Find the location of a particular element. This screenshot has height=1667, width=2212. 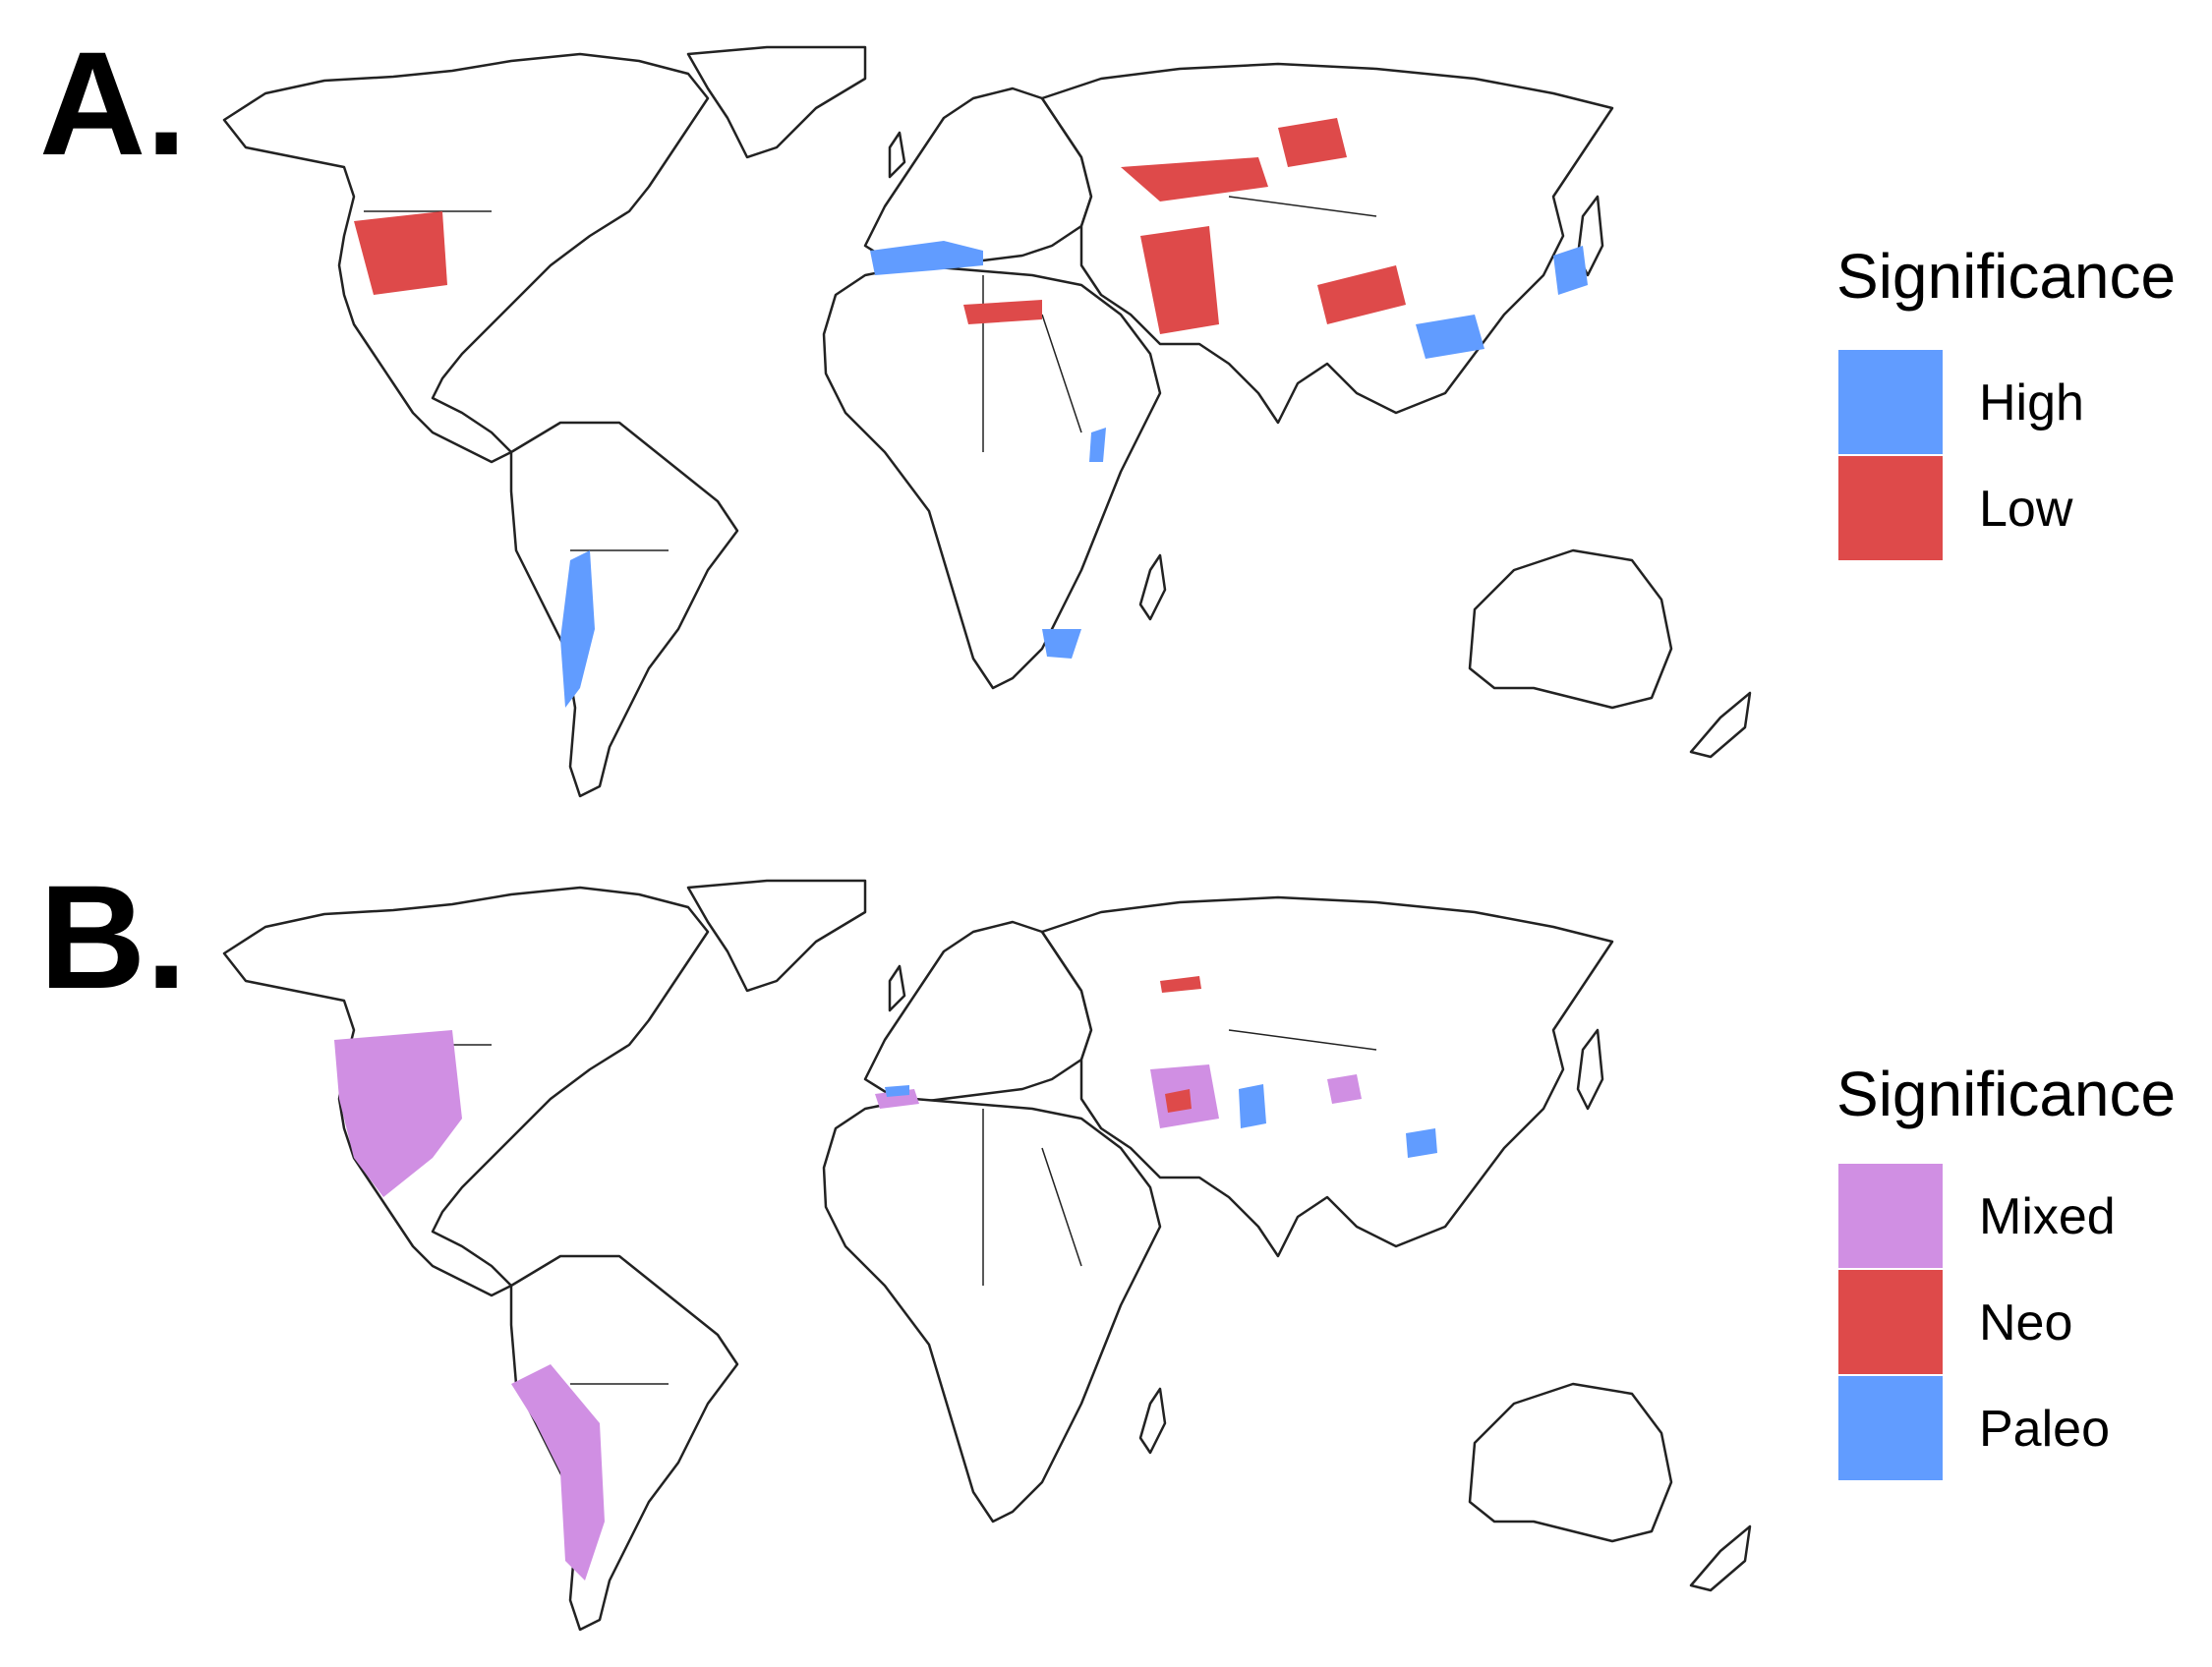

legend-item-paleo: Paleo is located at coordinates (2006, 1429).